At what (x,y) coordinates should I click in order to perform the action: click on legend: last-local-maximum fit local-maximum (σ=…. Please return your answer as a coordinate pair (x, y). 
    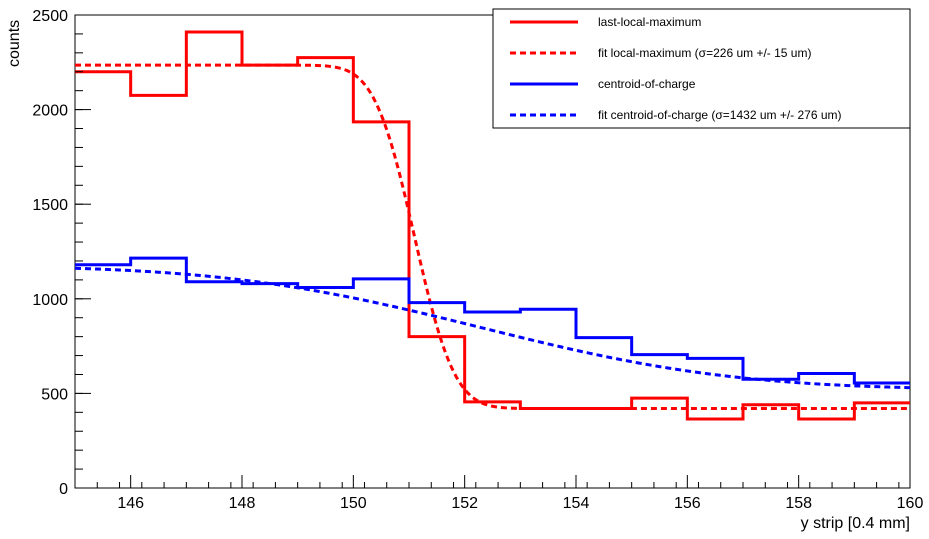
    Looking at the image, I should click on (701, 68).